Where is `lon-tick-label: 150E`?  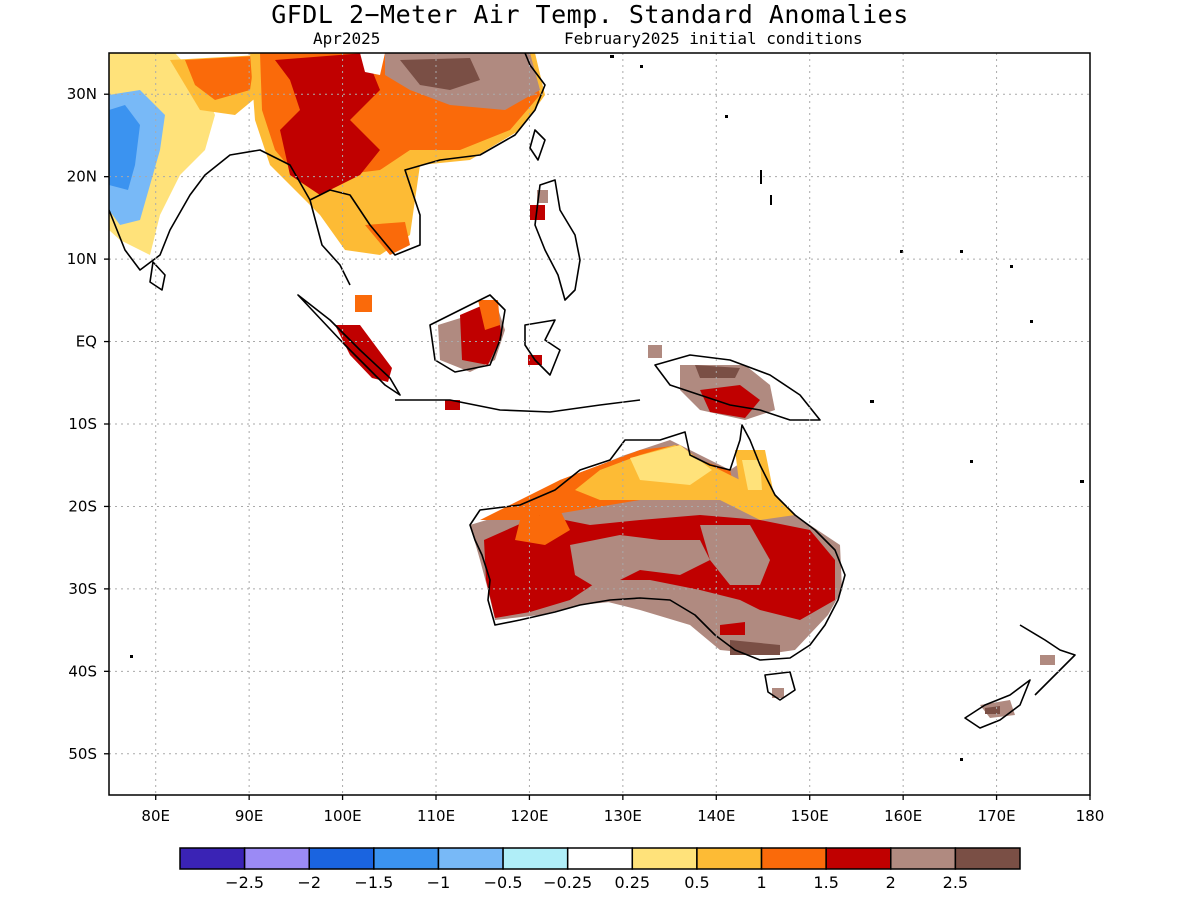
lon-tick-label: 150E is located at coordinates (810, 816).